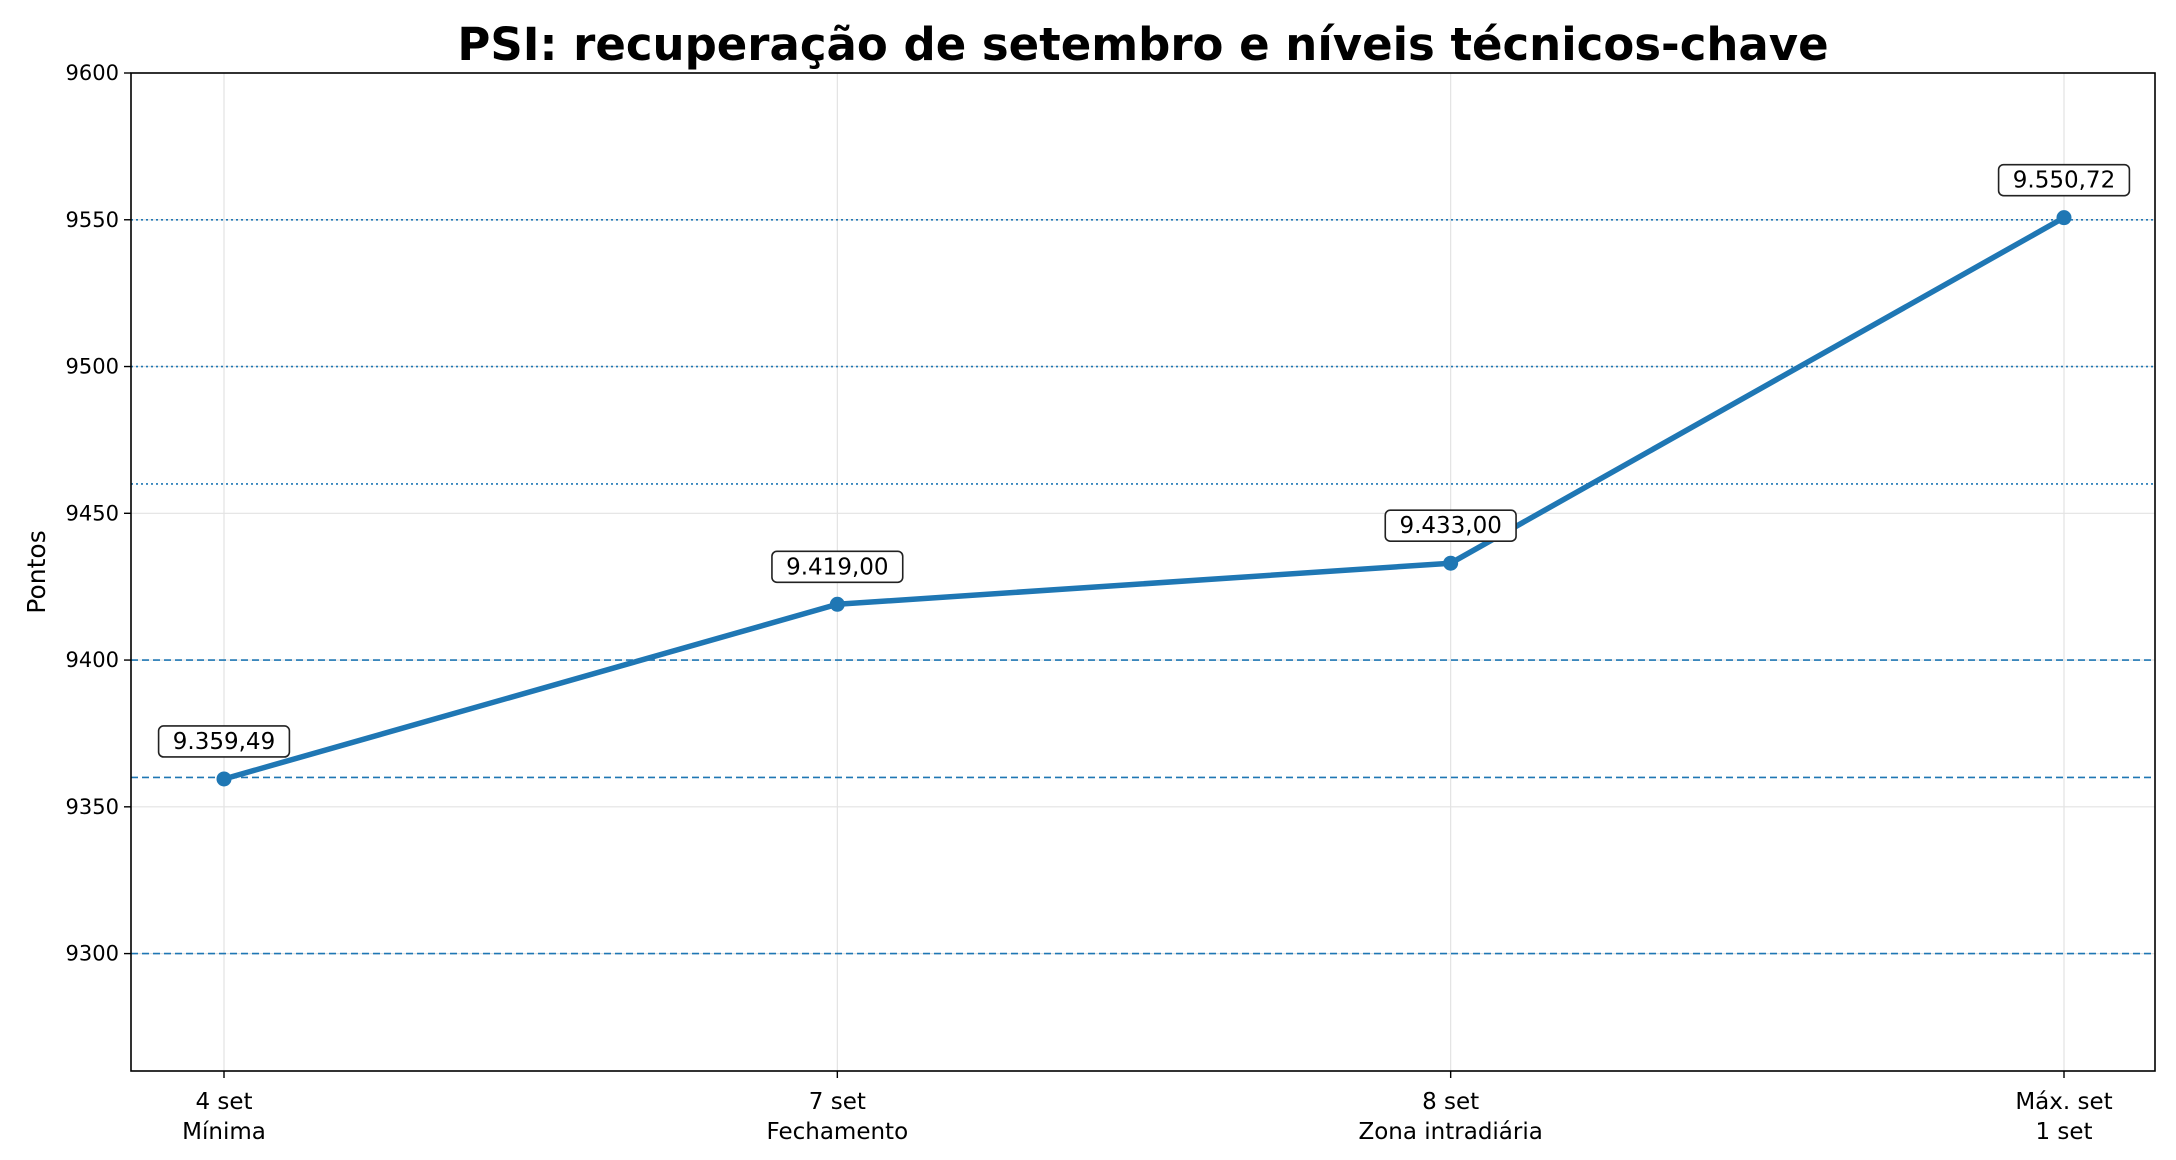 The width and height of the screenshot is (2176, 1160). I want to click on x-tick-label: Fechamento, so click(837, 1132).